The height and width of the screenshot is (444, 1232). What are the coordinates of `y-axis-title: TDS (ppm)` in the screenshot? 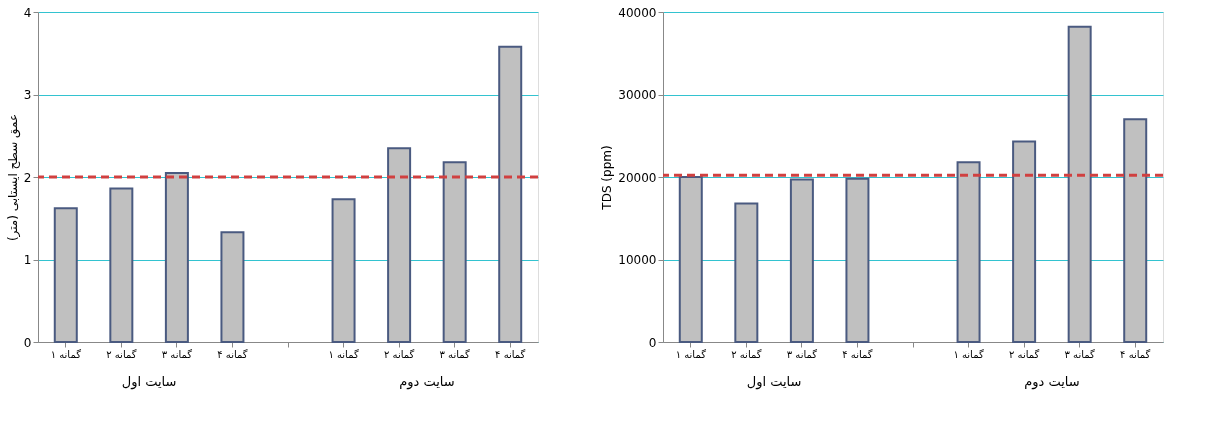 It's located at (607, 178).